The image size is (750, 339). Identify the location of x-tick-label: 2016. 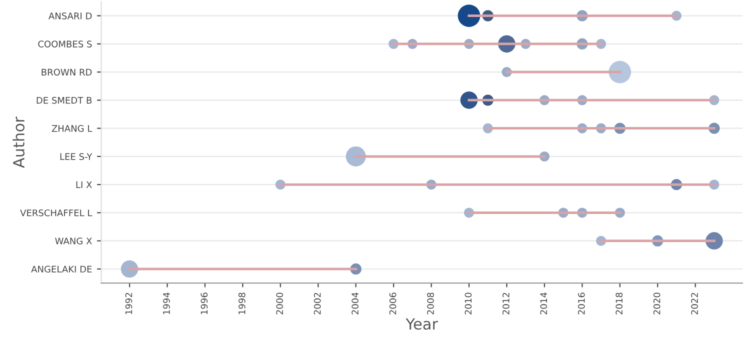
(581, 303).